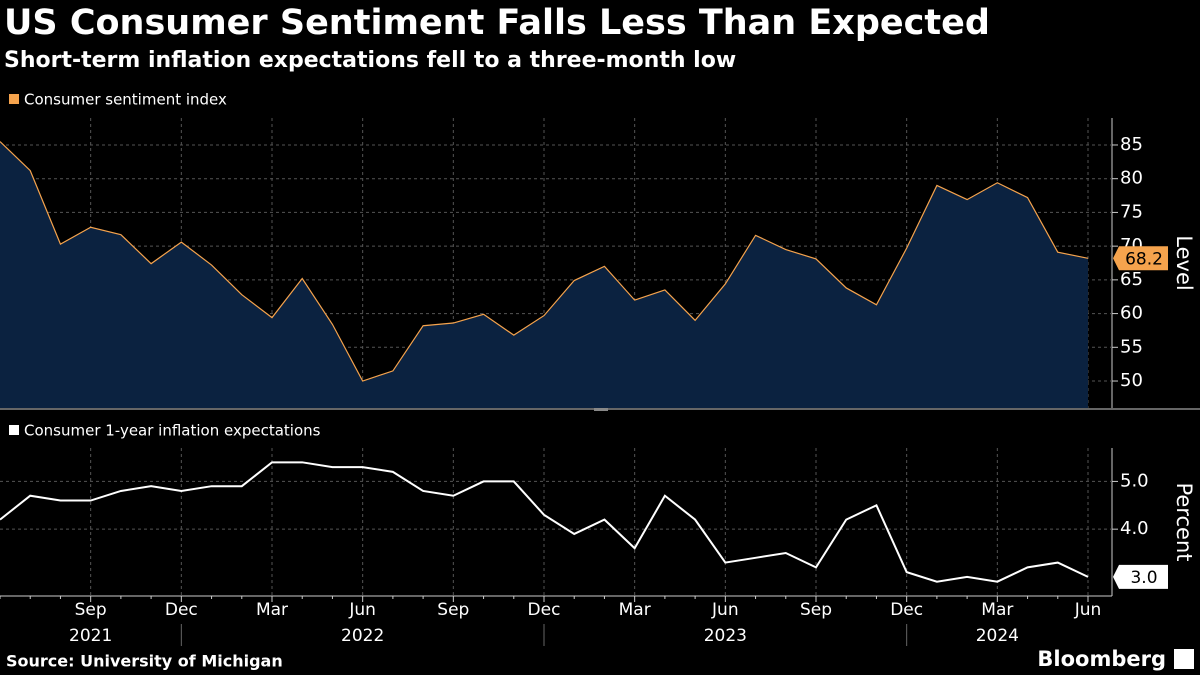 This screenshot has height=675, width=1200. What do you see at coordinates (1131, 144) in the screenshot?
I see `y-tick-label: 85` at bounding box center [1131, 144].